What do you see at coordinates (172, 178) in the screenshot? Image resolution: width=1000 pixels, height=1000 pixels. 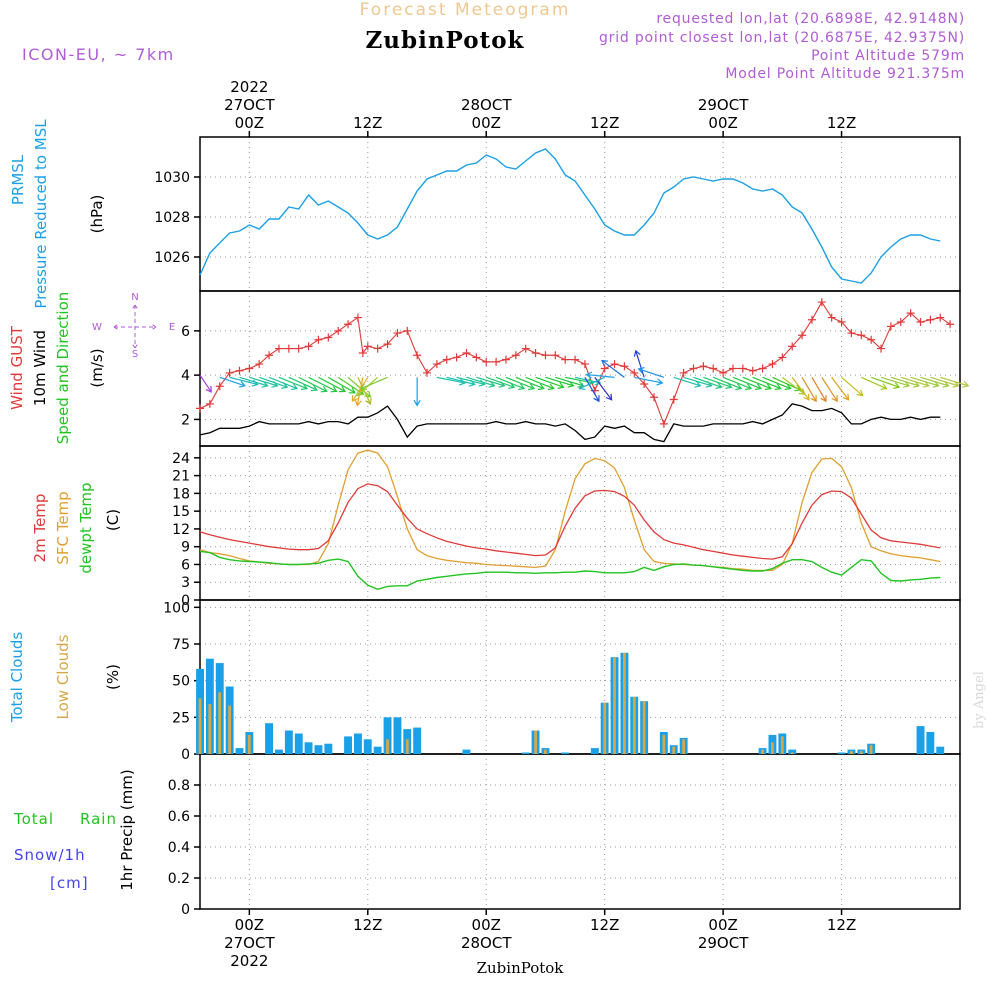 I see `y-tick-label: 1030` at bounding box center [172, 178].